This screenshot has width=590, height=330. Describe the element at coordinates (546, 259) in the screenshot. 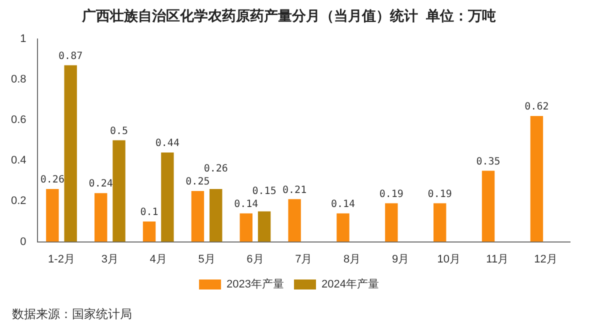

I see `x-tick-label: 12月` at that location.